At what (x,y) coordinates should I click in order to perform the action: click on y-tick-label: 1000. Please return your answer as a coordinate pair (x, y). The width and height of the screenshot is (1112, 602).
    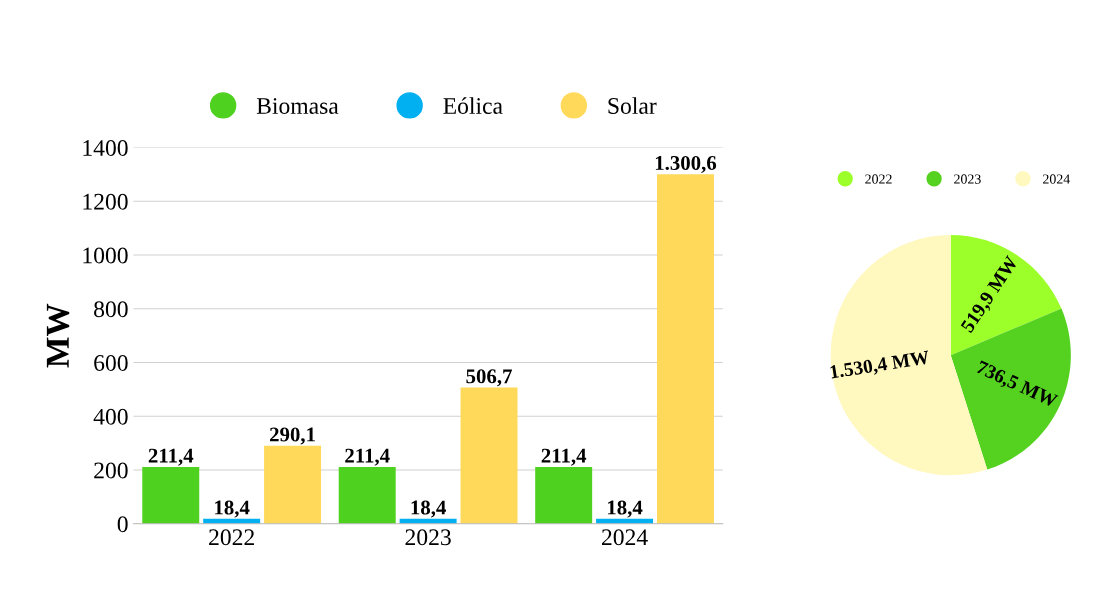
    Looking at the image, I should click on (105, 255).